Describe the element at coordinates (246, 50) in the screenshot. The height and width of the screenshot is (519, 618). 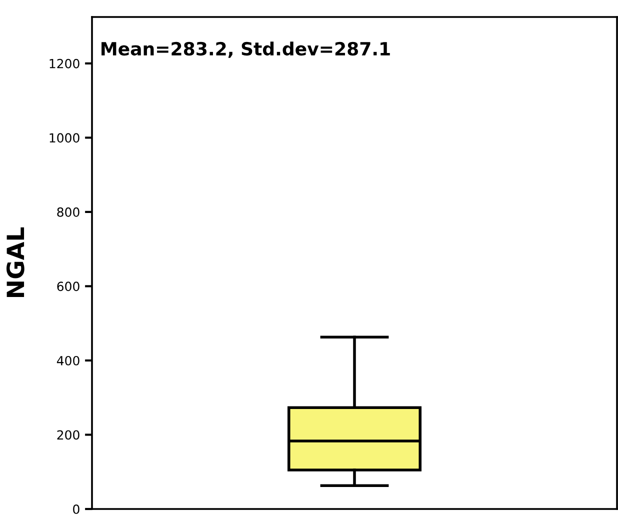
I see `annotation: Mean=283.2, Std.dev=287.1` at that location.